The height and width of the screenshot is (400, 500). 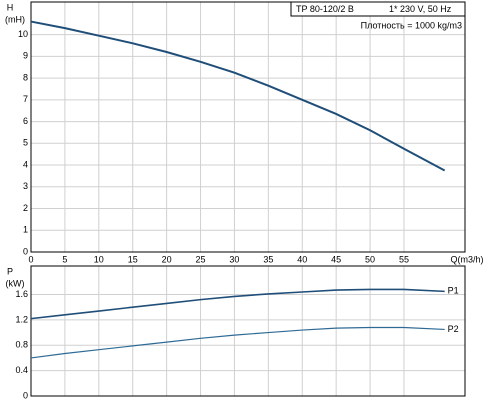 What do you see at coordinates (25, 164) in the screenshot?
I see `y-tick-label: 4` at bounding box center [25, 164].